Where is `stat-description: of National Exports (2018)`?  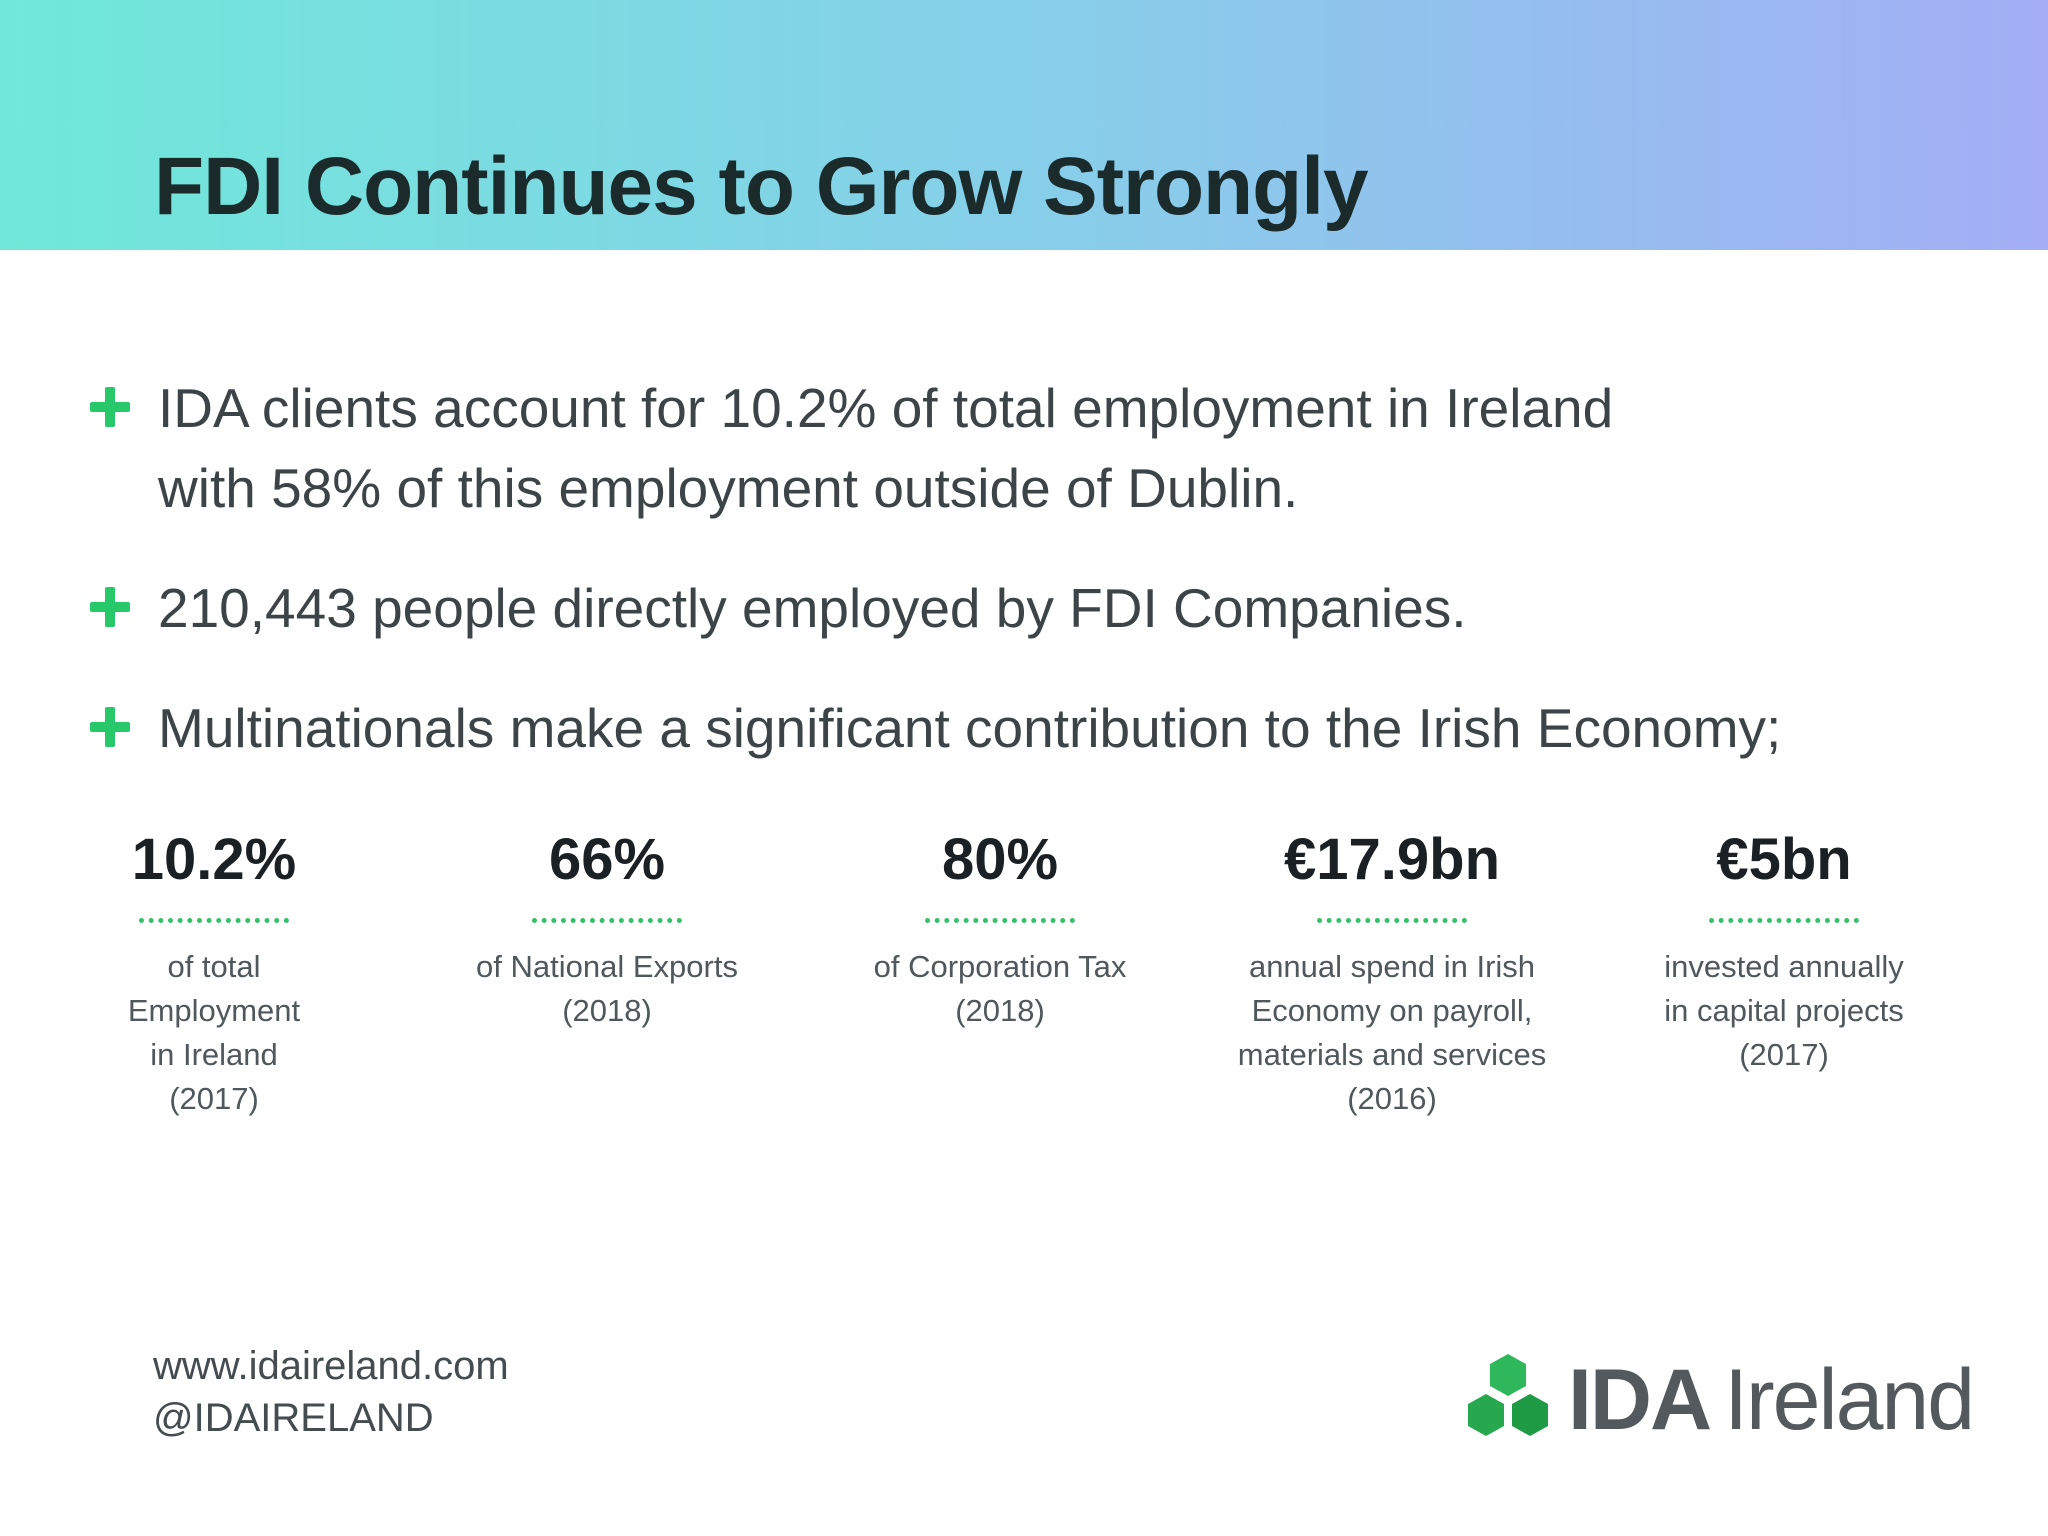
stat-description: of National Exports (2018) is located at coordinates (607, 989).